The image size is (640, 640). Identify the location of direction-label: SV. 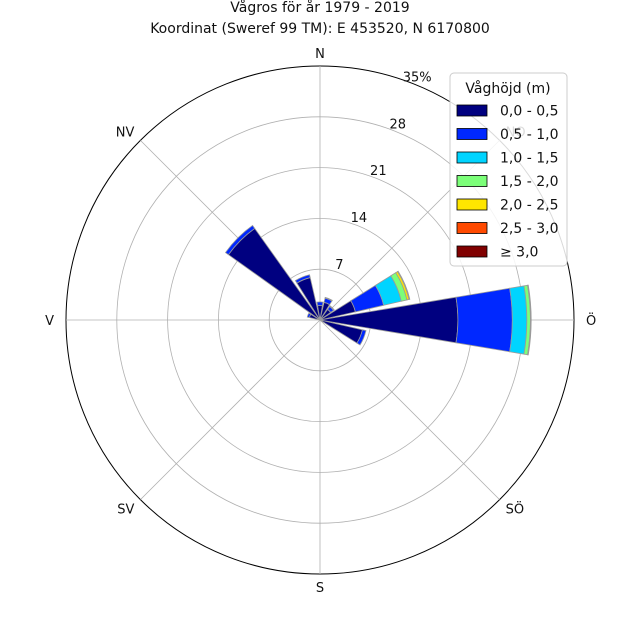
(125, 510).